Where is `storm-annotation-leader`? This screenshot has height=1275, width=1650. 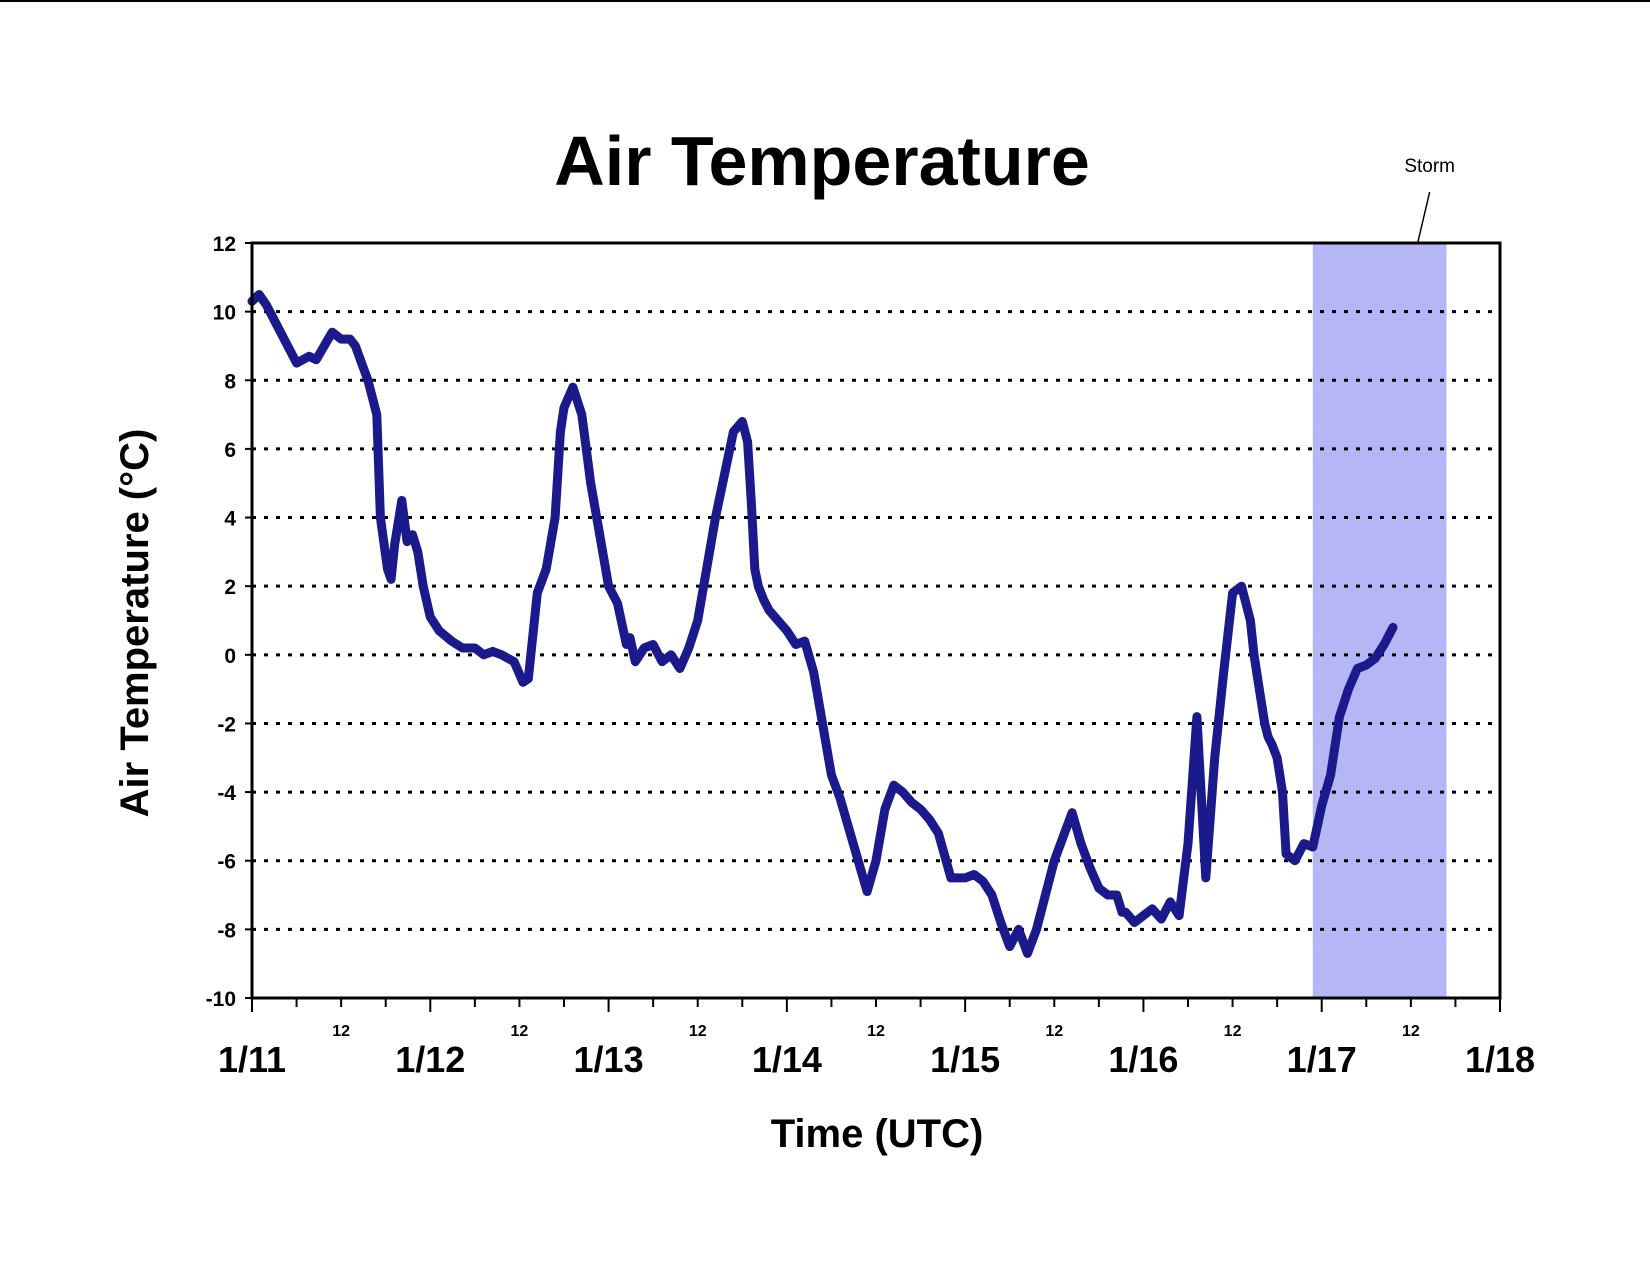
storm-annotation-leader is located at coordinates (1423, 217).